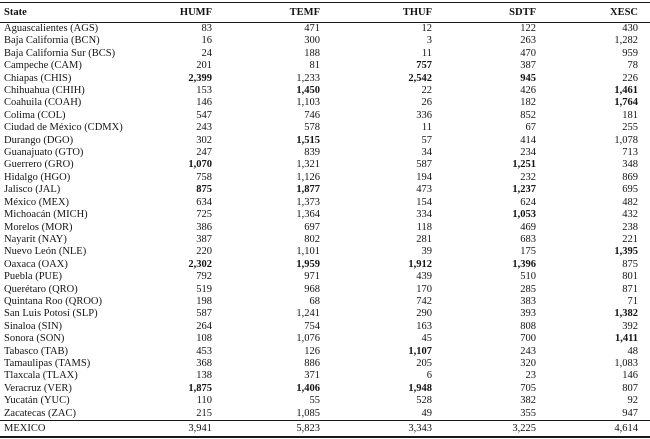 The height and width of the screenshot is (439, 650). Describe the element at coordinates (424, 326) in the screenshot. I see `value-cell: 163` at that location.